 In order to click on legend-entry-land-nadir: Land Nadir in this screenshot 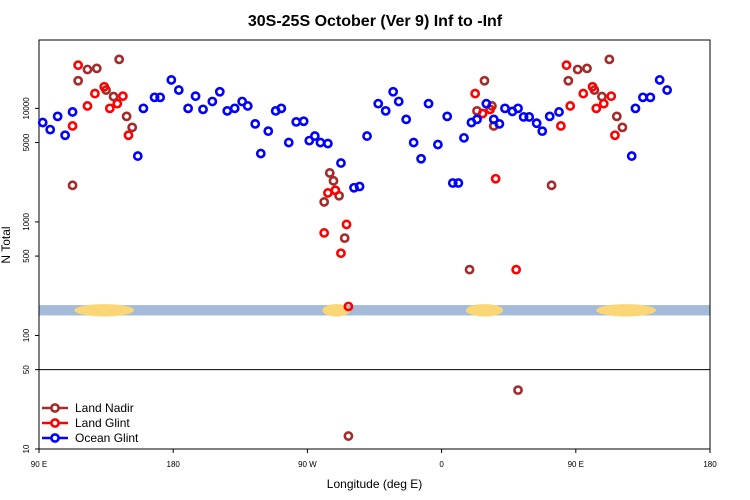, I will do `click(88, 408)`.